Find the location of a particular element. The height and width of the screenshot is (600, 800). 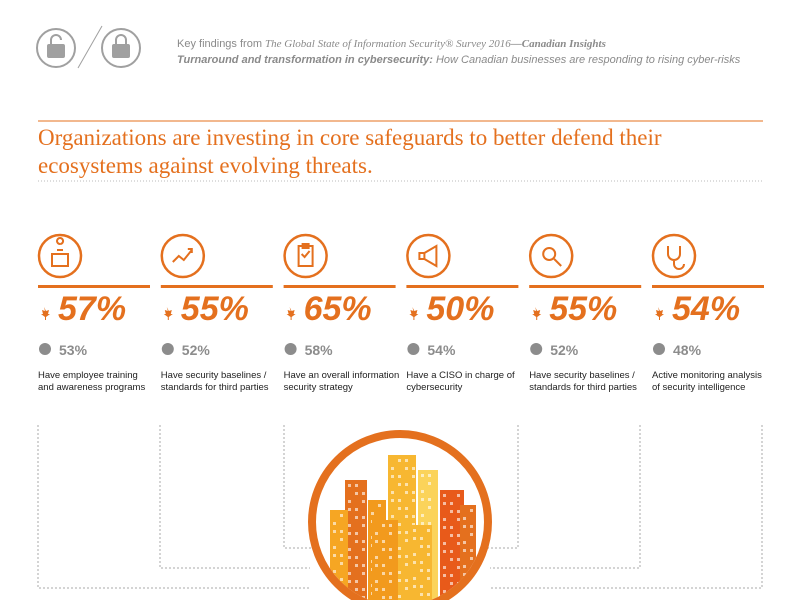

globe-icon is located at coordinates (45, 349).